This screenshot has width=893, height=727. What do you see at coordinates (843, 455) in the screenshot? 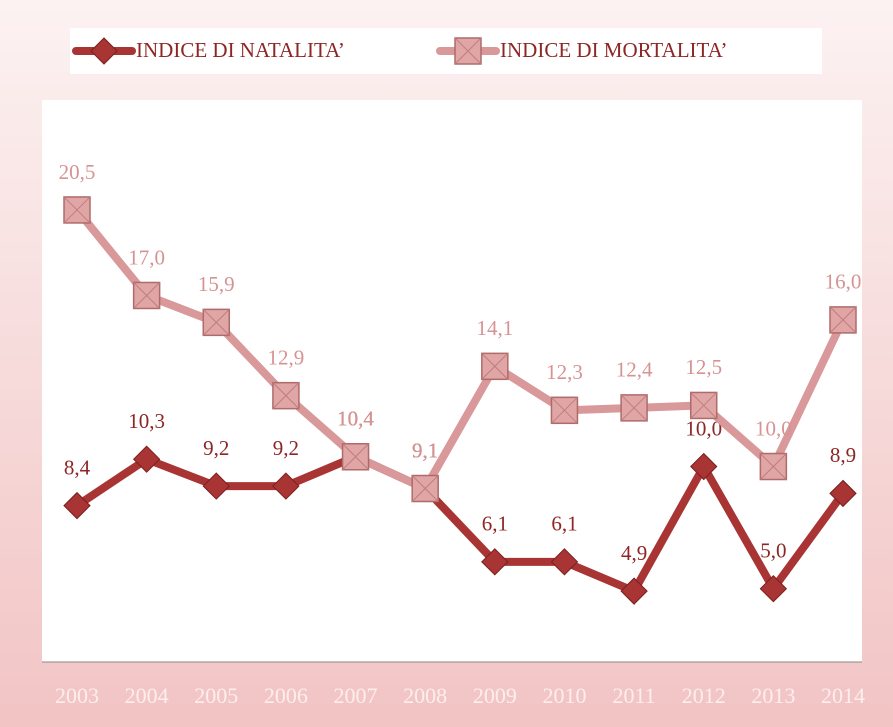
I see `data-label: 8,9` at bounding box center [843, 455].